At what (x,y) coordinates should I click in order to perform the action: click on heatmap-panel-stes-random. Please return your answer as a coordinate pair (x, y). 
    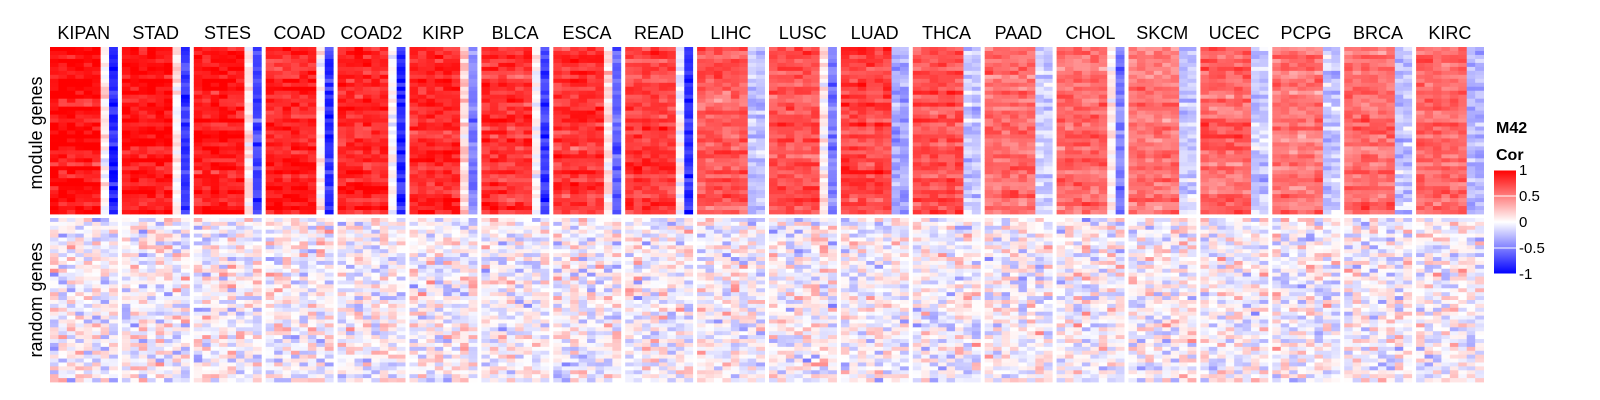
    Looking at the image, I should click on (227, 300).